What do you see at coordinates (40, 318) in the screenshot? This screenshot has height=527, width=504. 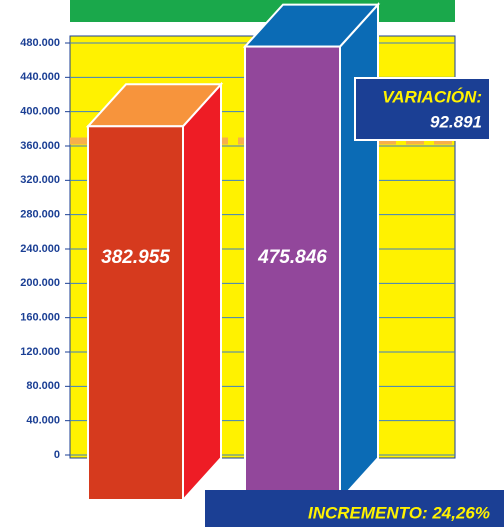 I see `y-tick-label: 160.000` at bounding box center [40, 318].